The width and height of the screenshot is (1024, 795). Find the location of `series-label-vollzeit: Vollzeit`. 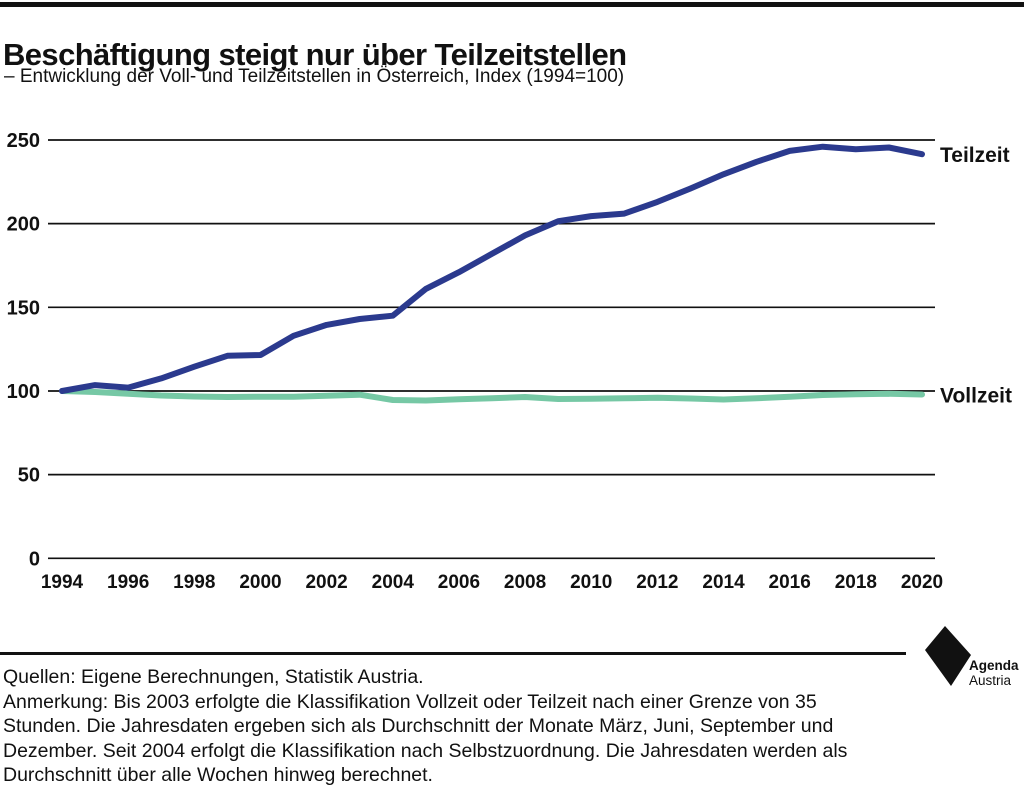

series-label-vollzeit: Vollzeit is located at coordinates (976, 395).